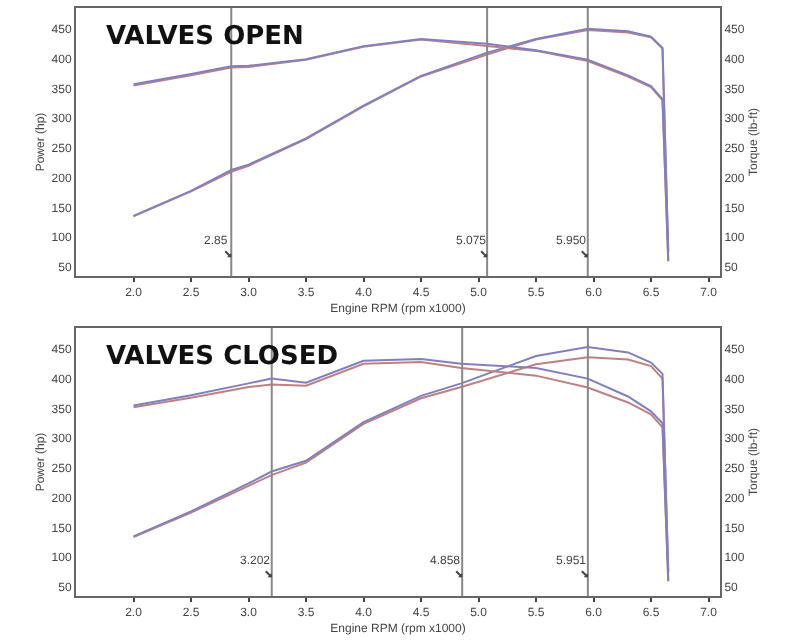 The width and height of the screenshot is (800, 640). Describe the element at coordinates (205, 37) in the screenshot. I see `text: VALVES OPEN` at that location.